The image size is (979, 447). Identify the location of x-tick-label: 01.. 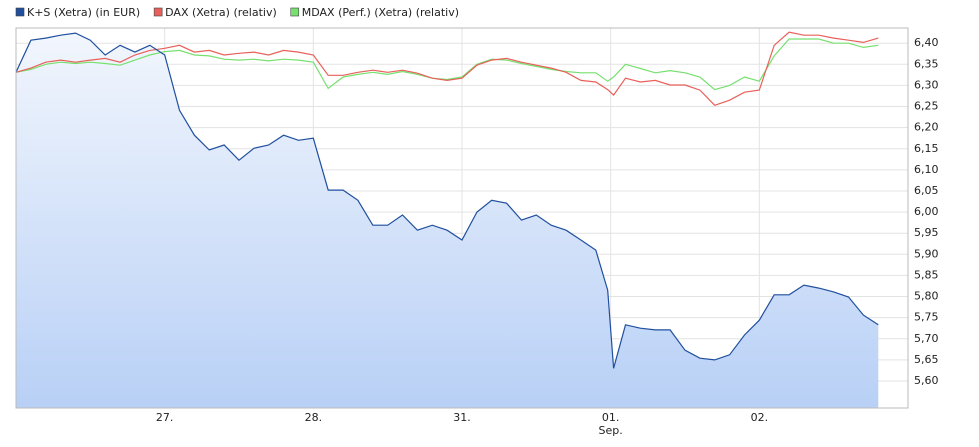
(611, 417).